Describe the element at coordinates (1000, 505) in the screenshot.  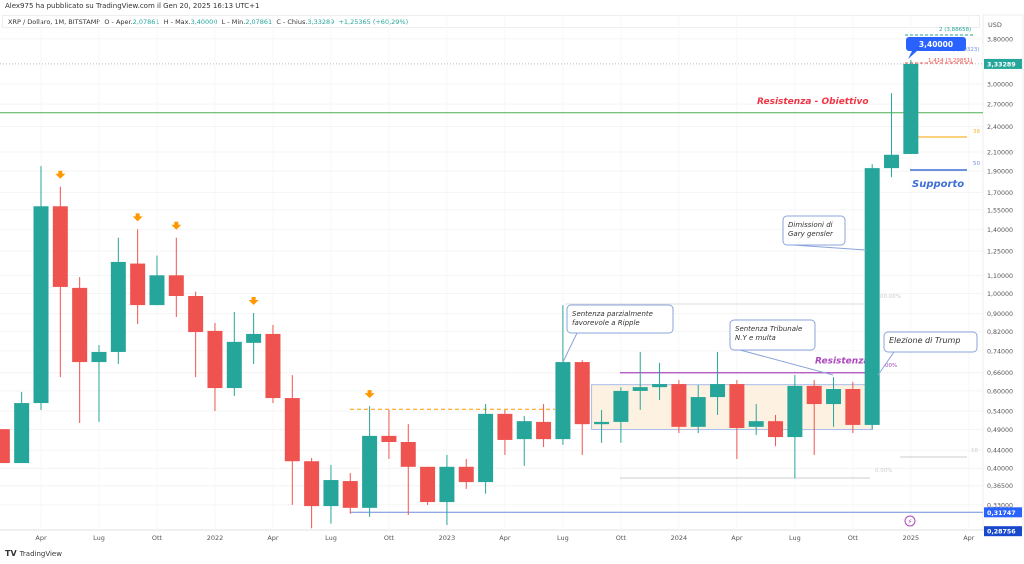
I see `y-tick-label: 0,33000` at that location.